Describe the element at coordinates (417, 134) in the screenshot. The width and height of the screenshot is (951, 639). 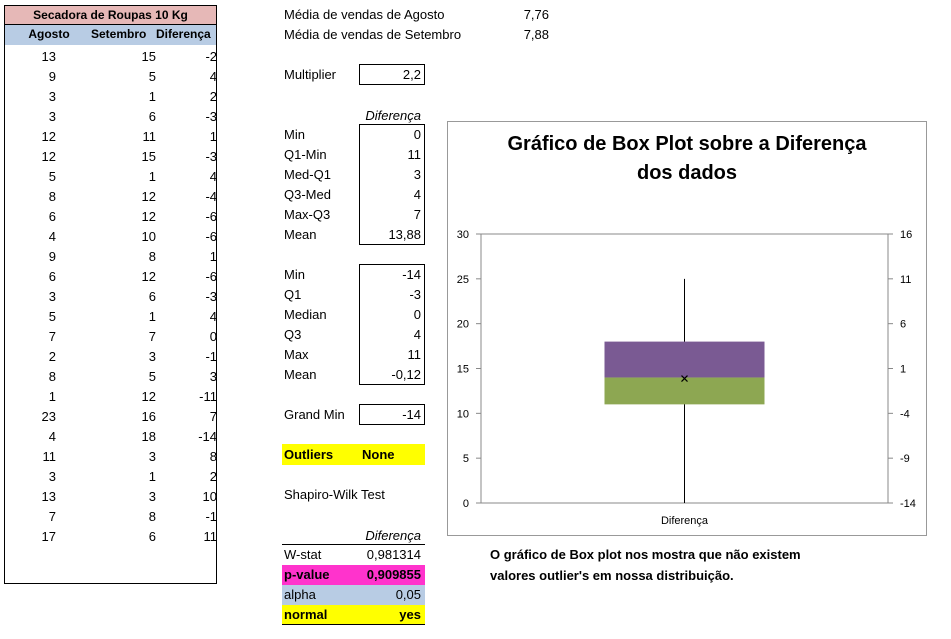
I see `box-stat-value: 0` at that location.